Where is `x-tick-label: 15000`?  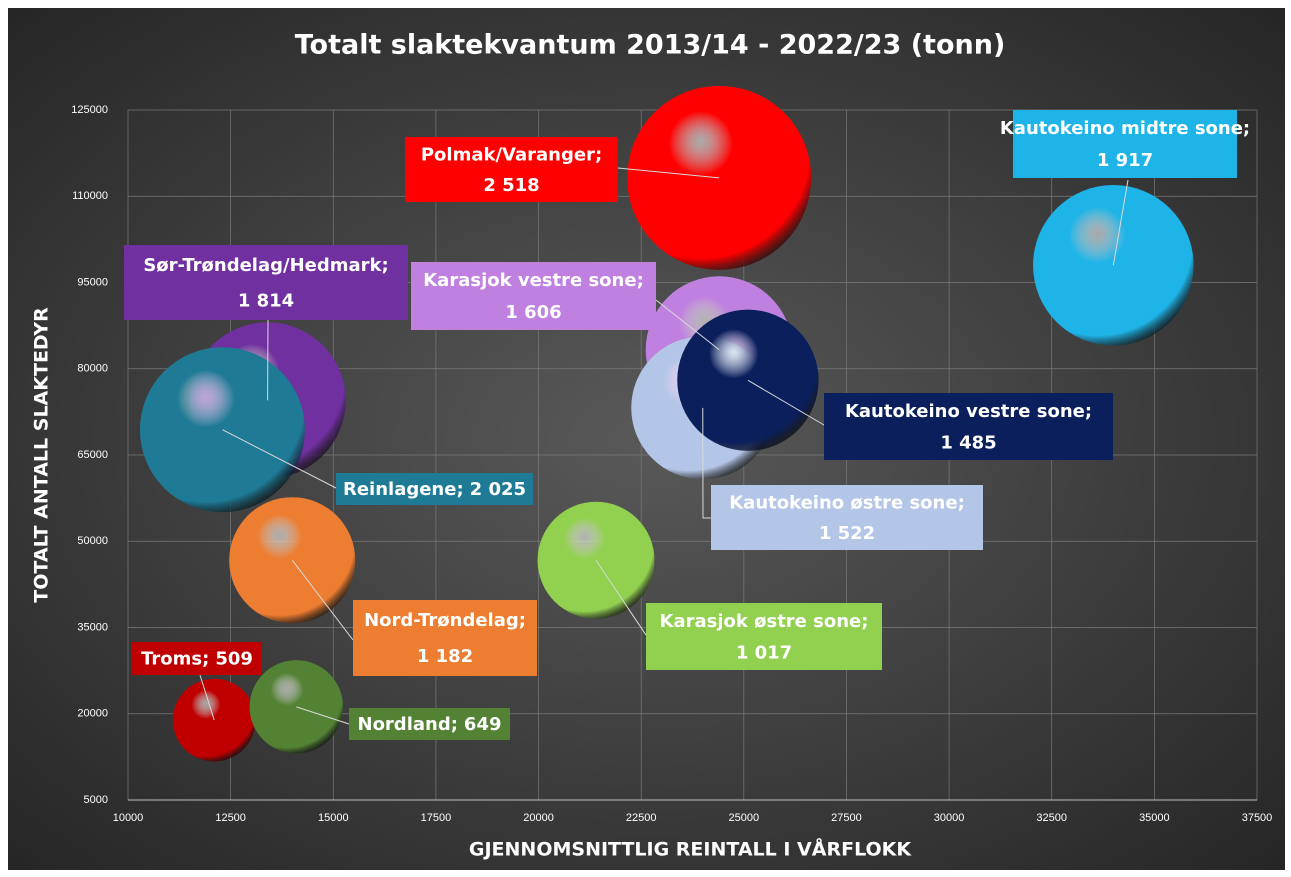
x-tick-label: 15000 is located at coordinates (333, 818).